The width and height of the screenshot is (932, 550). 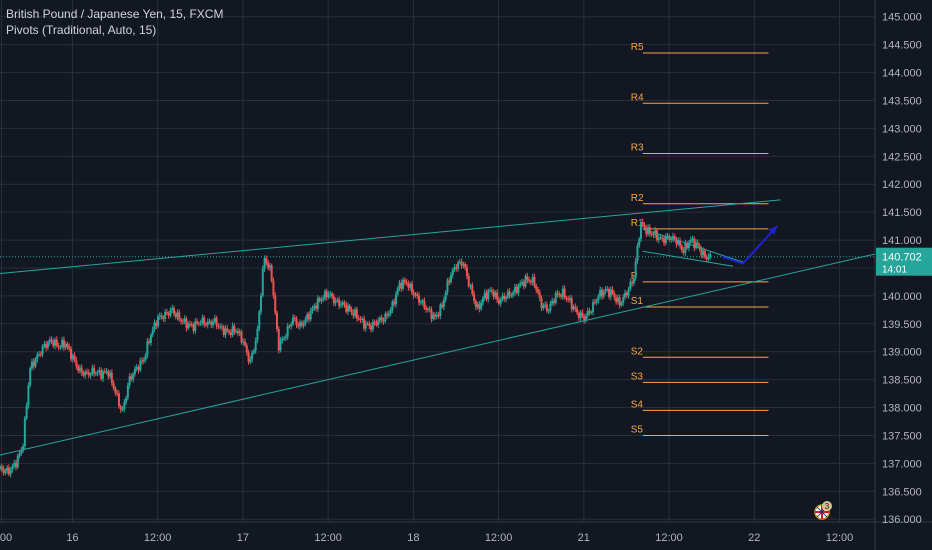 I want to click on flag-uk-icon: 3, so click(x=822, y=510).